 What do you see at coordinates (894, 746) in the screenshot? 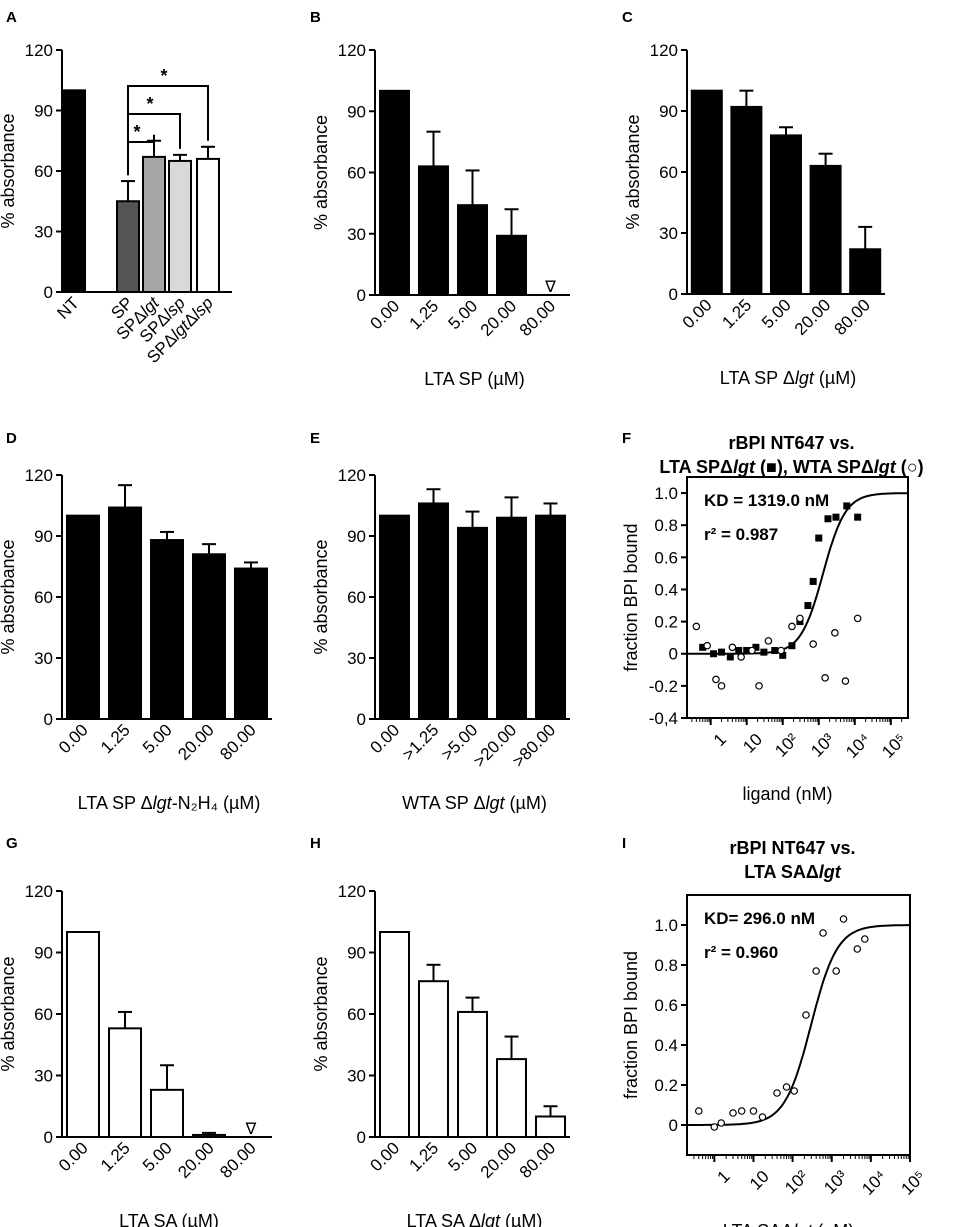
I see `x-tick-label: 10⁵` at bounding box center [894, 746].